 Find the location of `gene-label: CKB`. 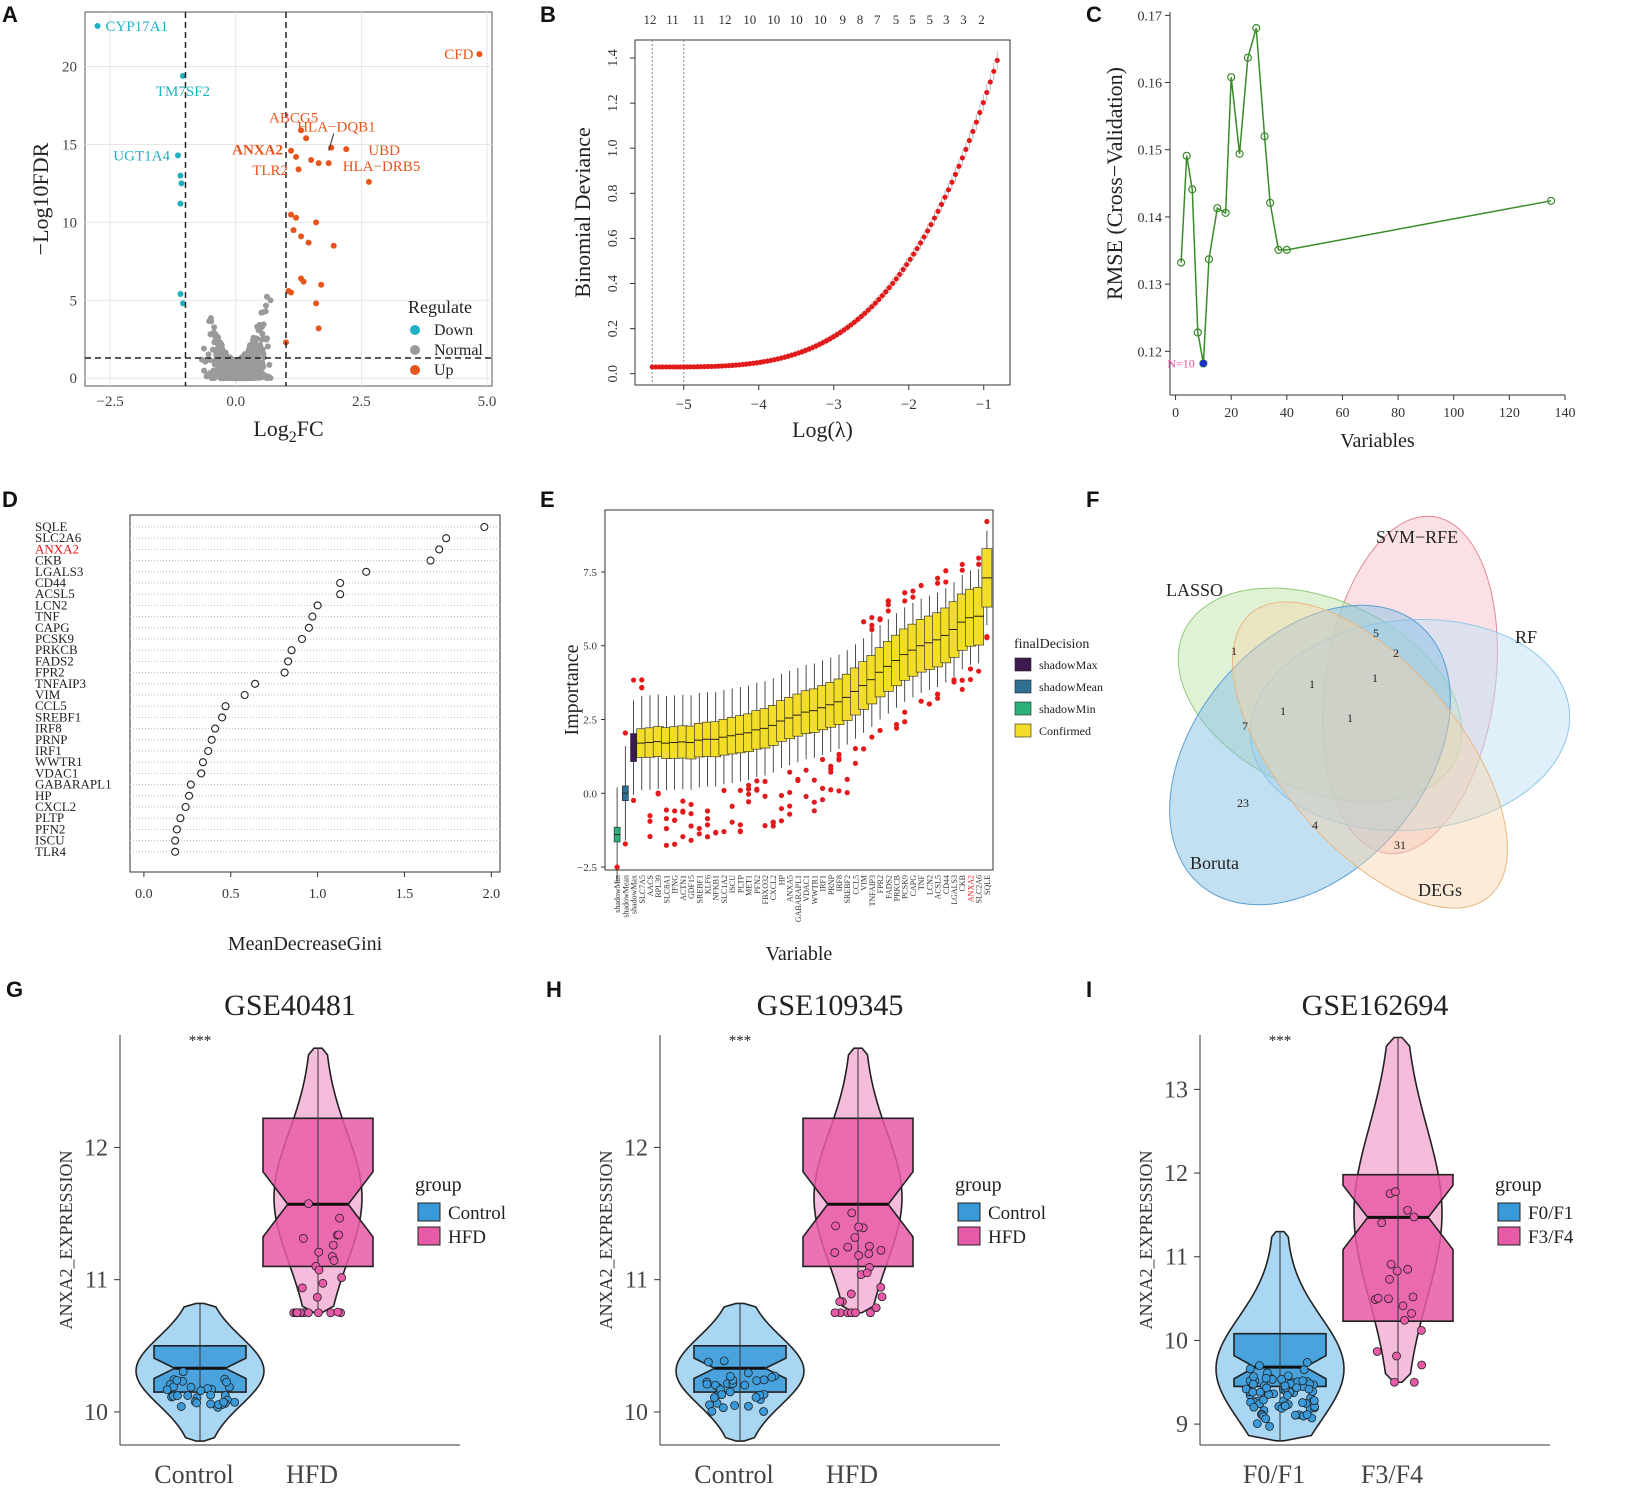

gene-label: CKB is located at coordinates (48, 560).